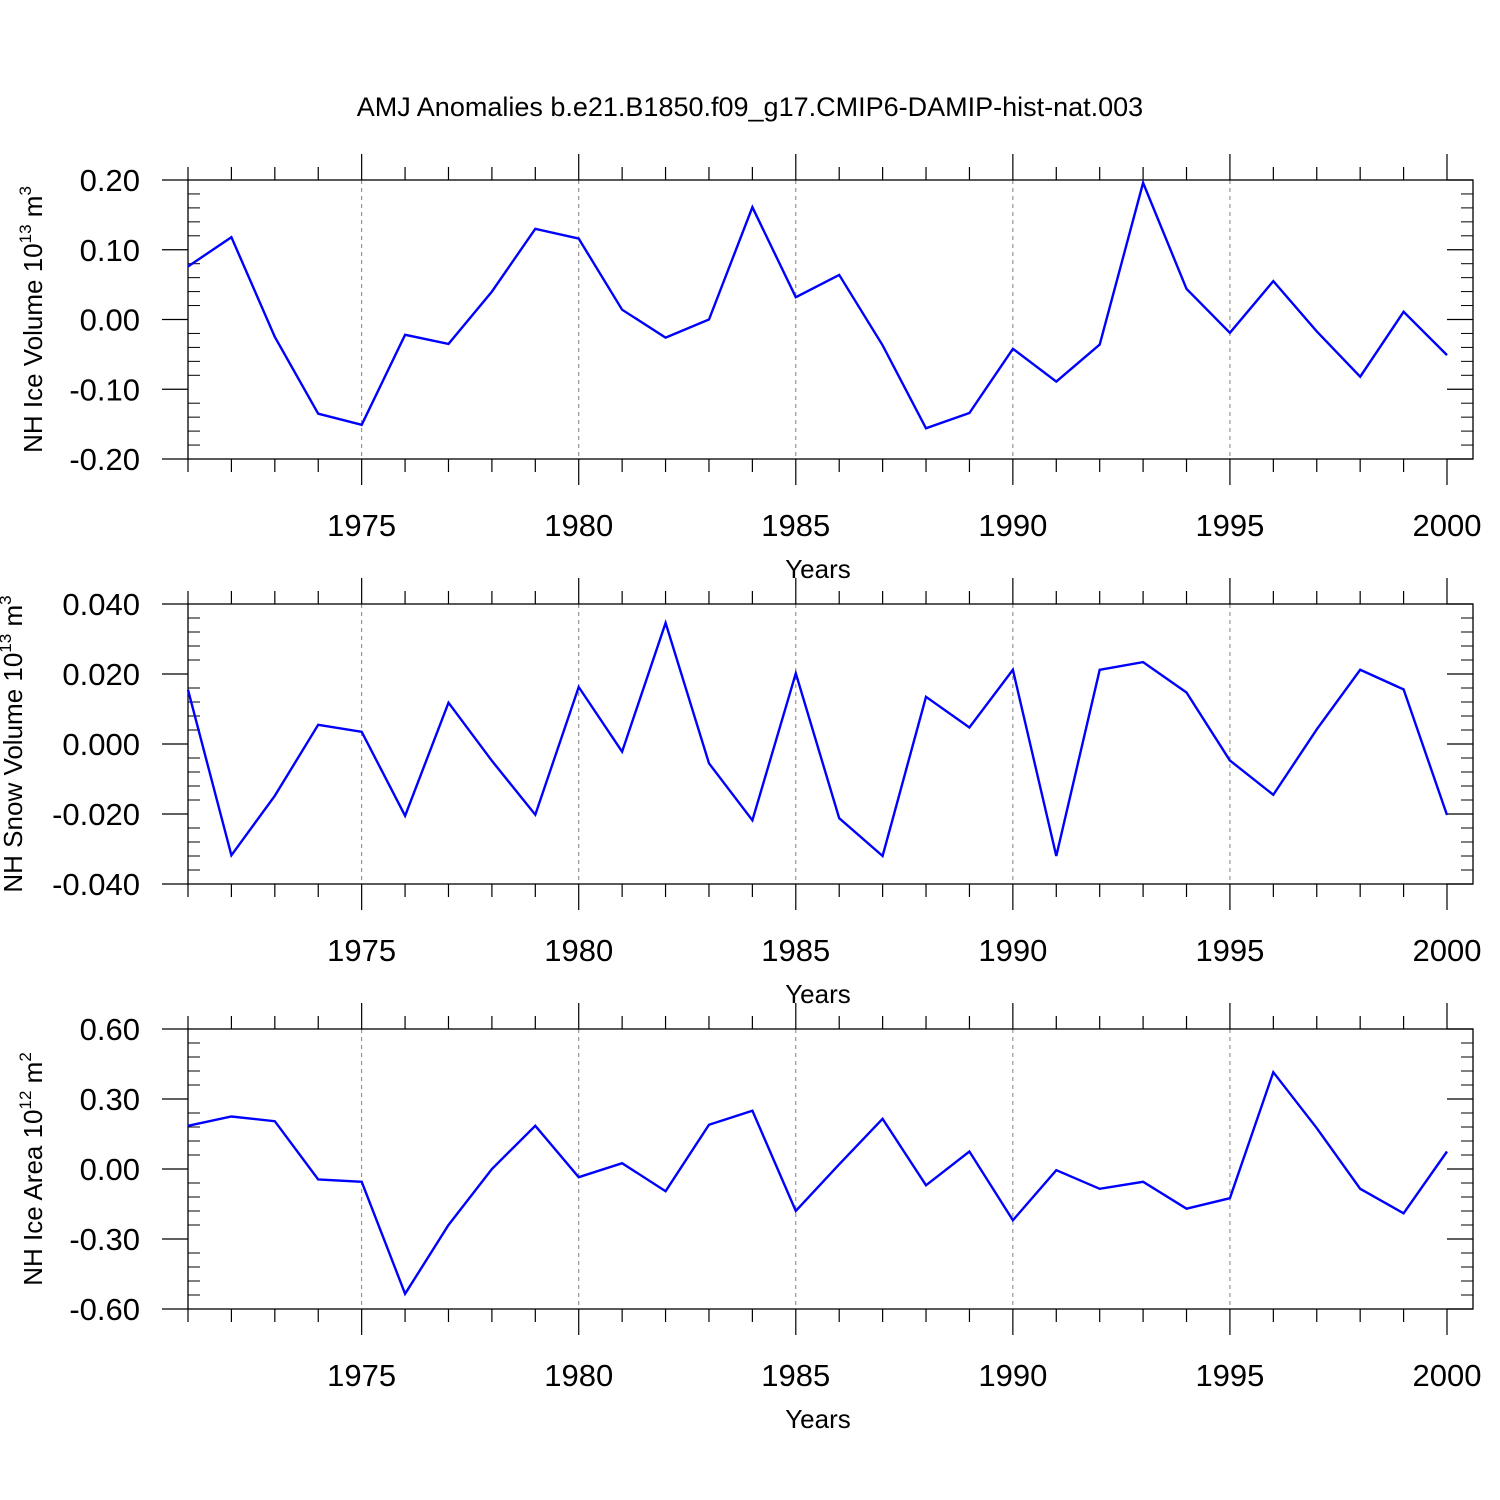 The width and height of the screenshot is (1500, 1500). What do you see at coordinates (96, 814) in the screenshot?
I see `y-tick-label: -0.020` at bounding box center [96, 814].